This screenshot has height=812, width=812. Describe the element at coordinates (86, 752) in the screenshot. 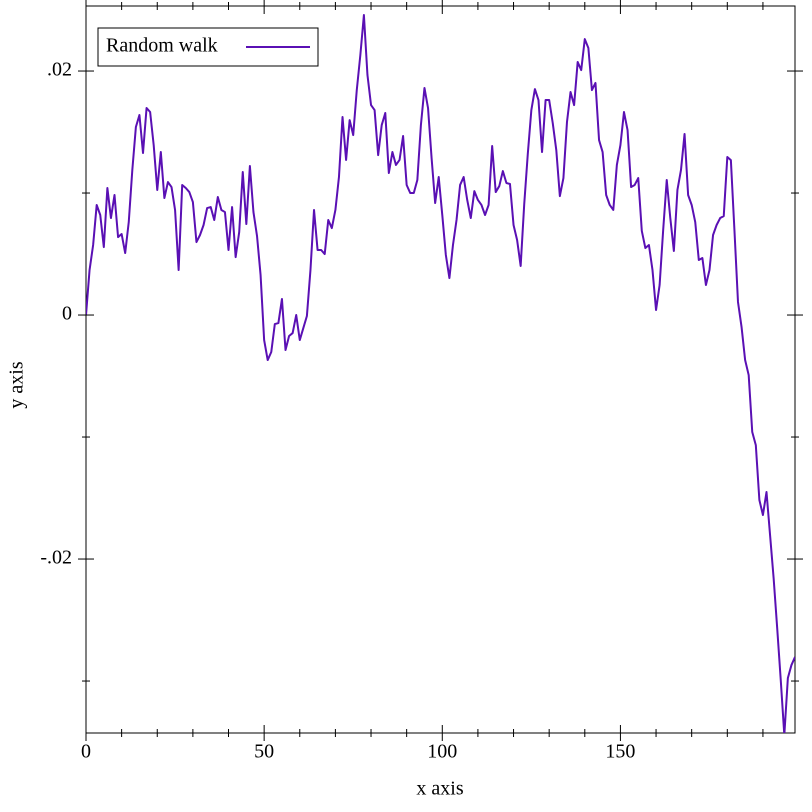

I see `x-tick-label: 0` at that location.